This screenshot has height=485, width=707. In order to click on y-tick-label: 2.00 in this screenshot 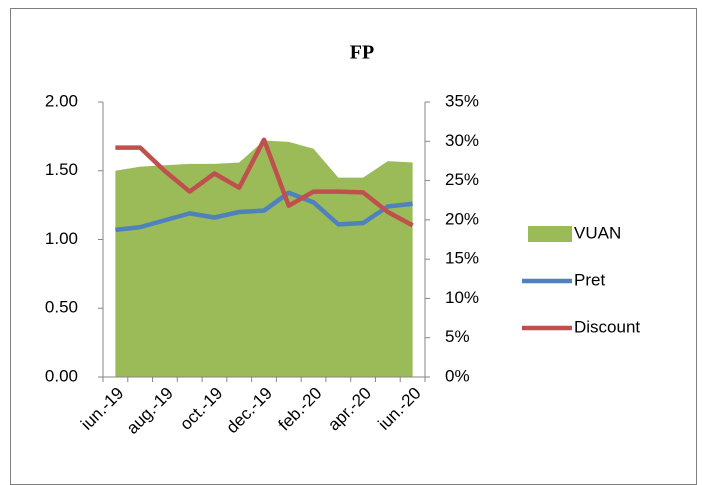, I will do `click(61, 100)`.